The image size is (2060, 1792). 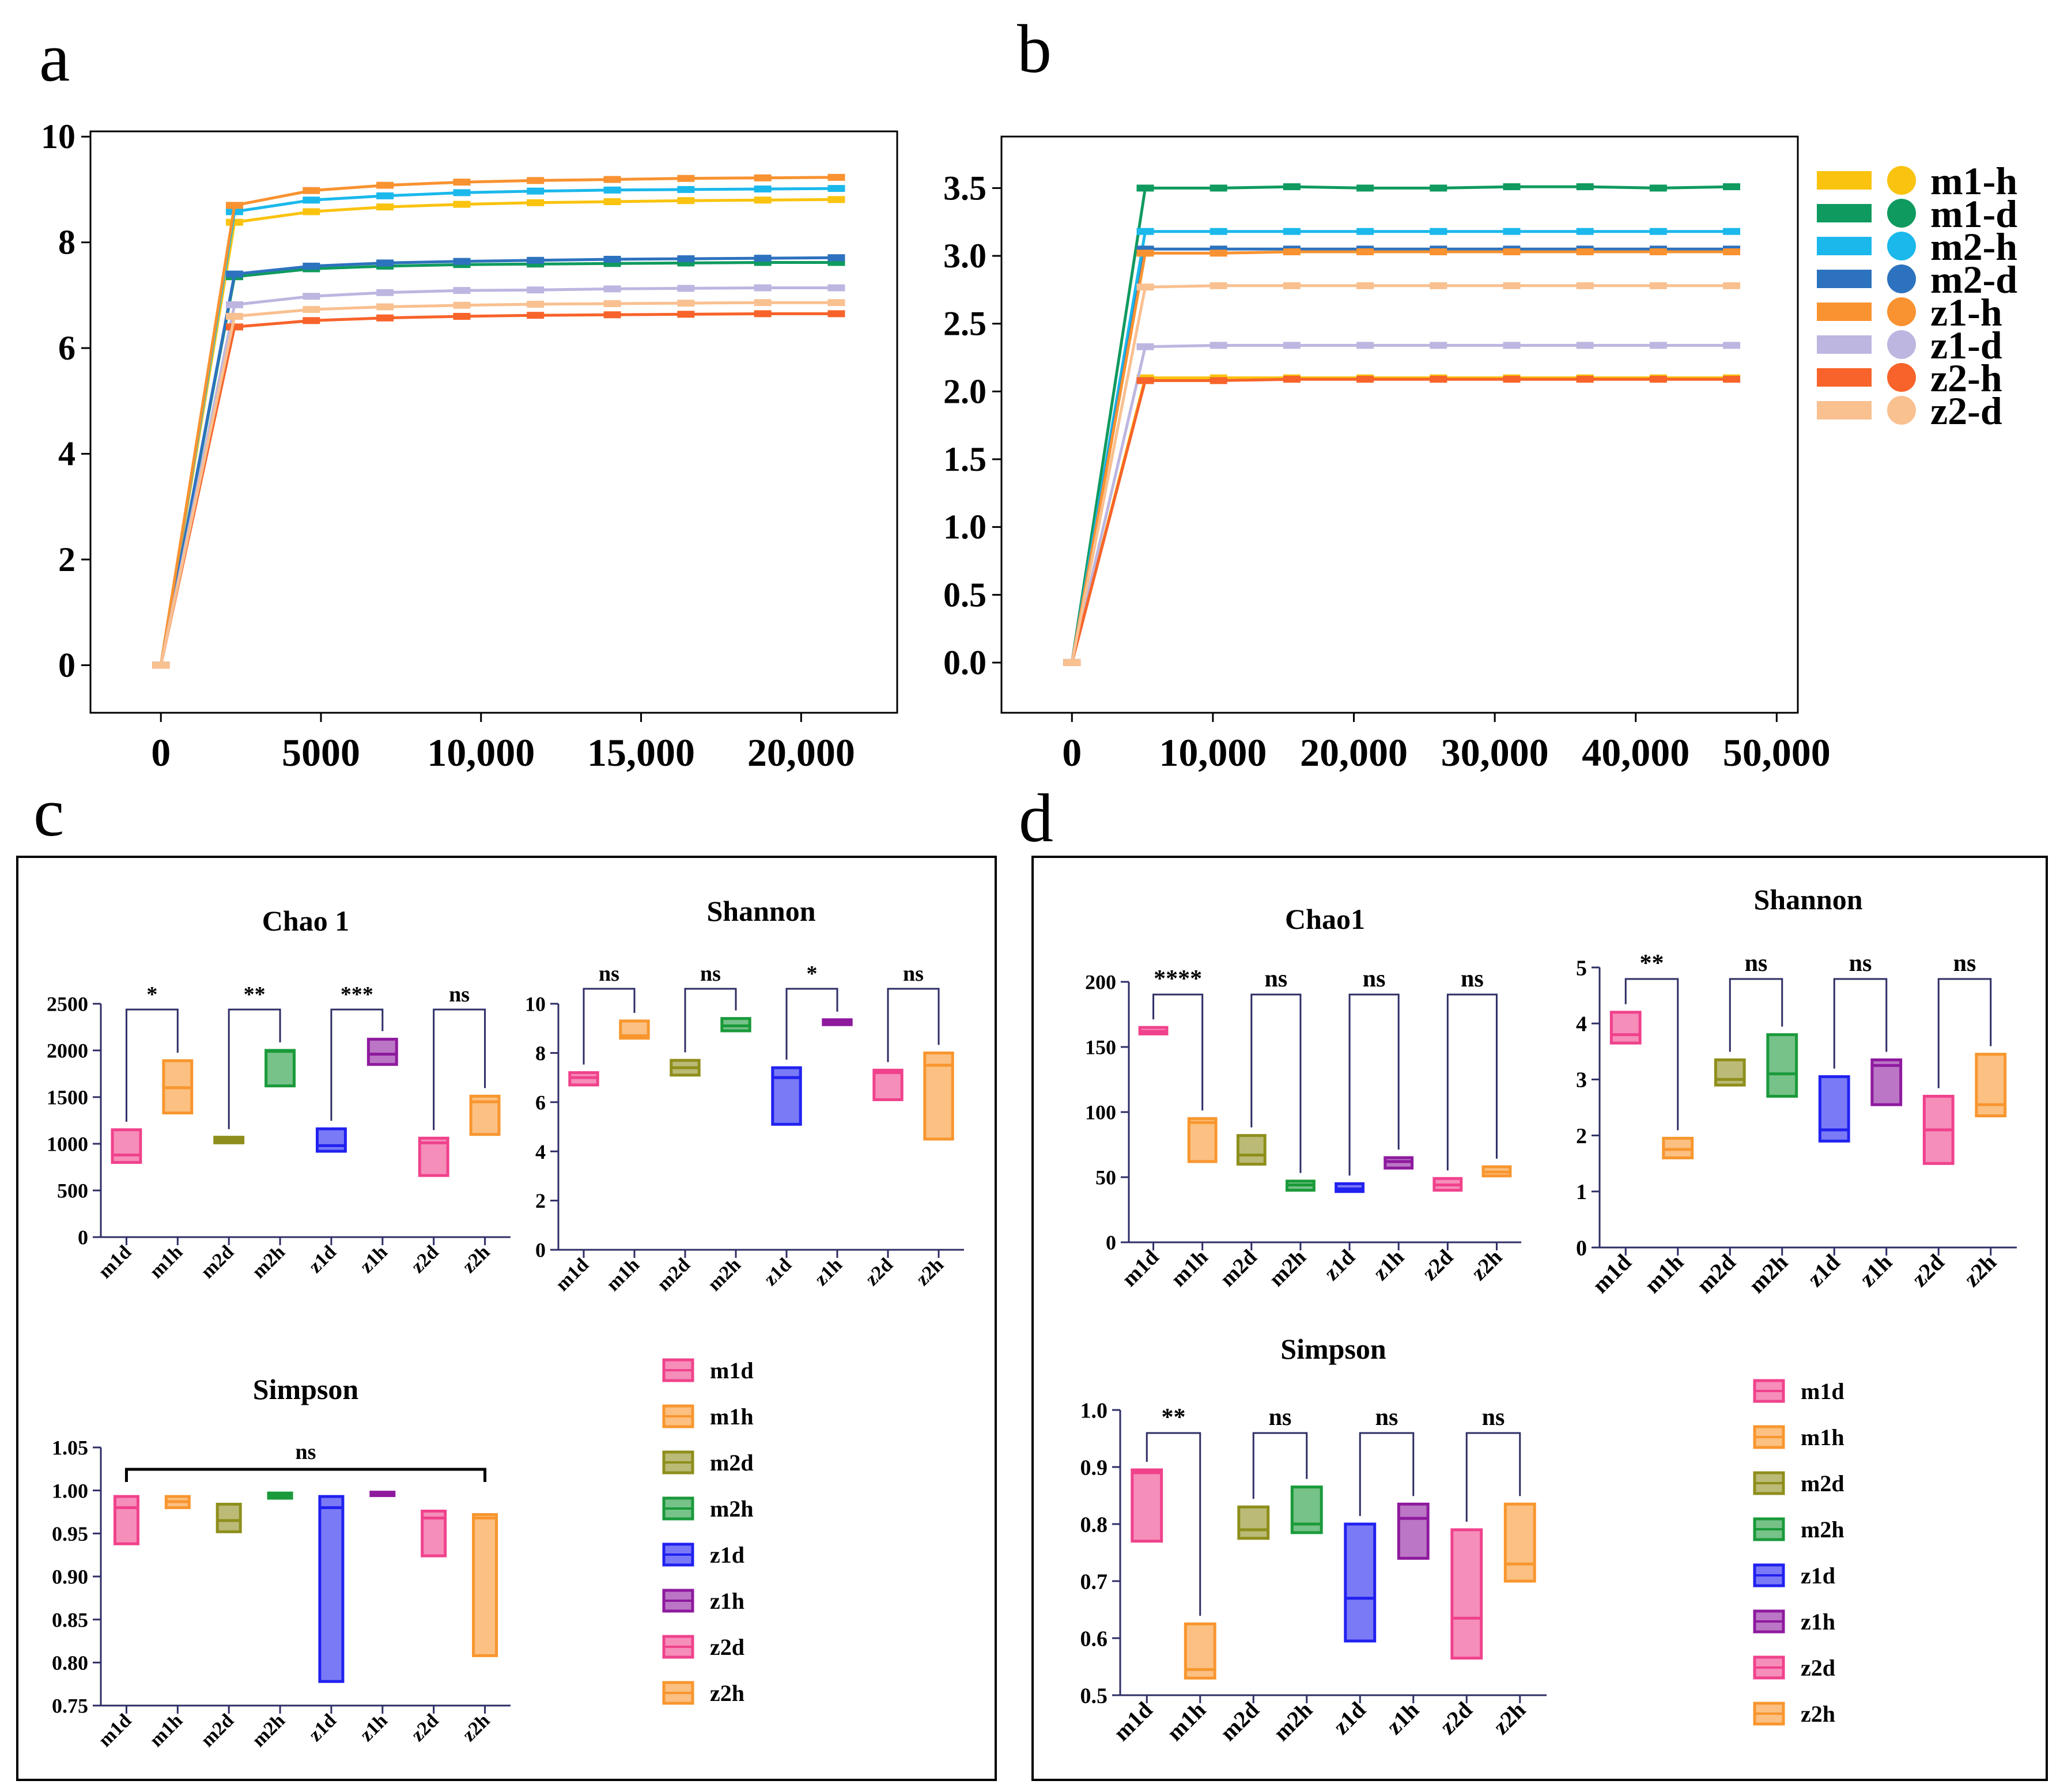 What do you see at coordinates (1844, 180) in the screenshot?
I see `legend-swatch-m1-h` at bounding box center [1844, 180].